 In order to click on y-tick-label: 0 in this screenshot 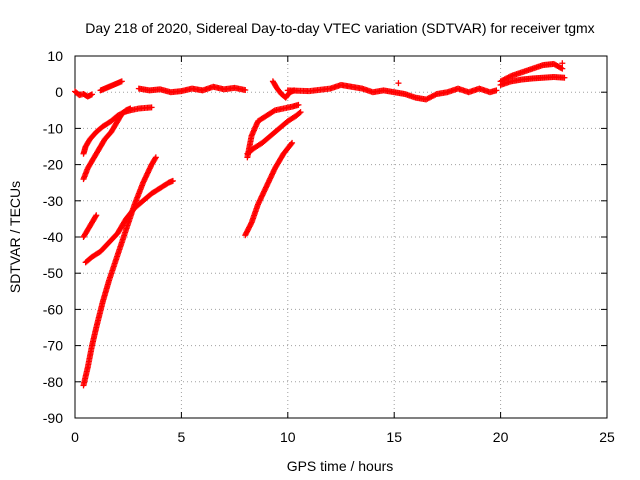, I will do `click(59, 92)`.